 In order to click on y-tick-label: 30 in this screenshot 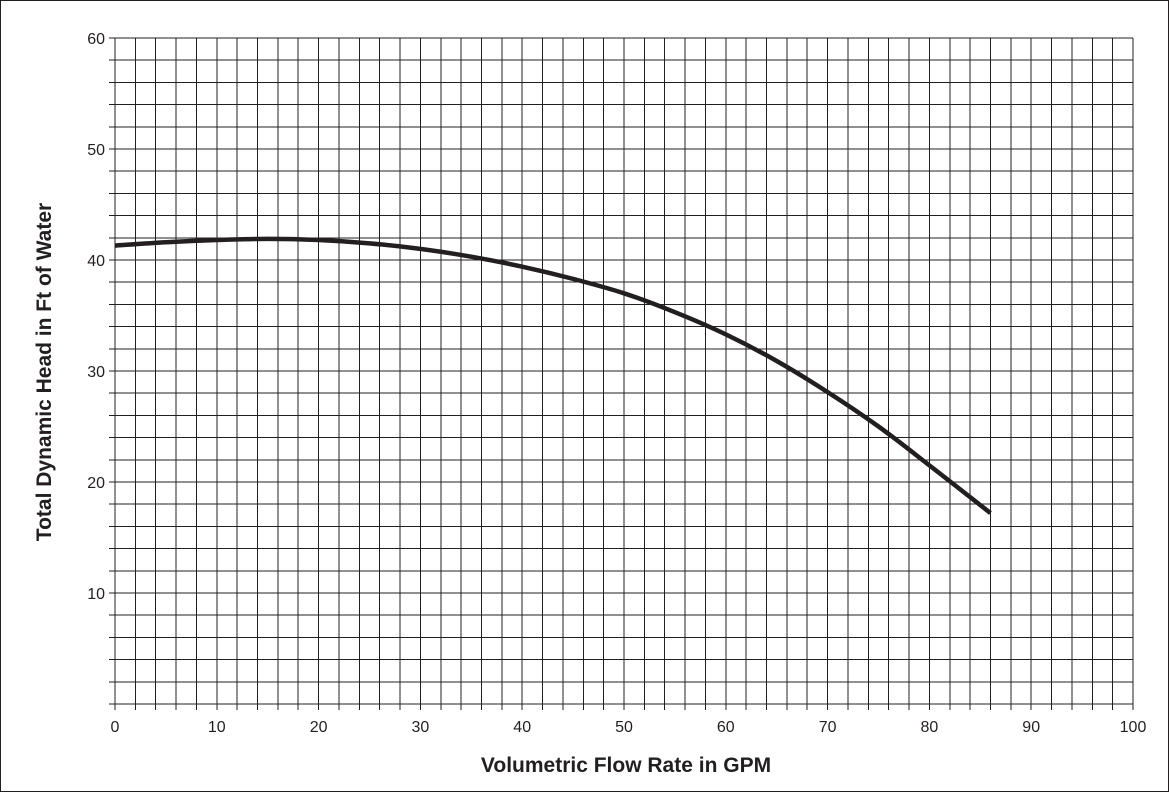, I will do `click(96, 372)`.